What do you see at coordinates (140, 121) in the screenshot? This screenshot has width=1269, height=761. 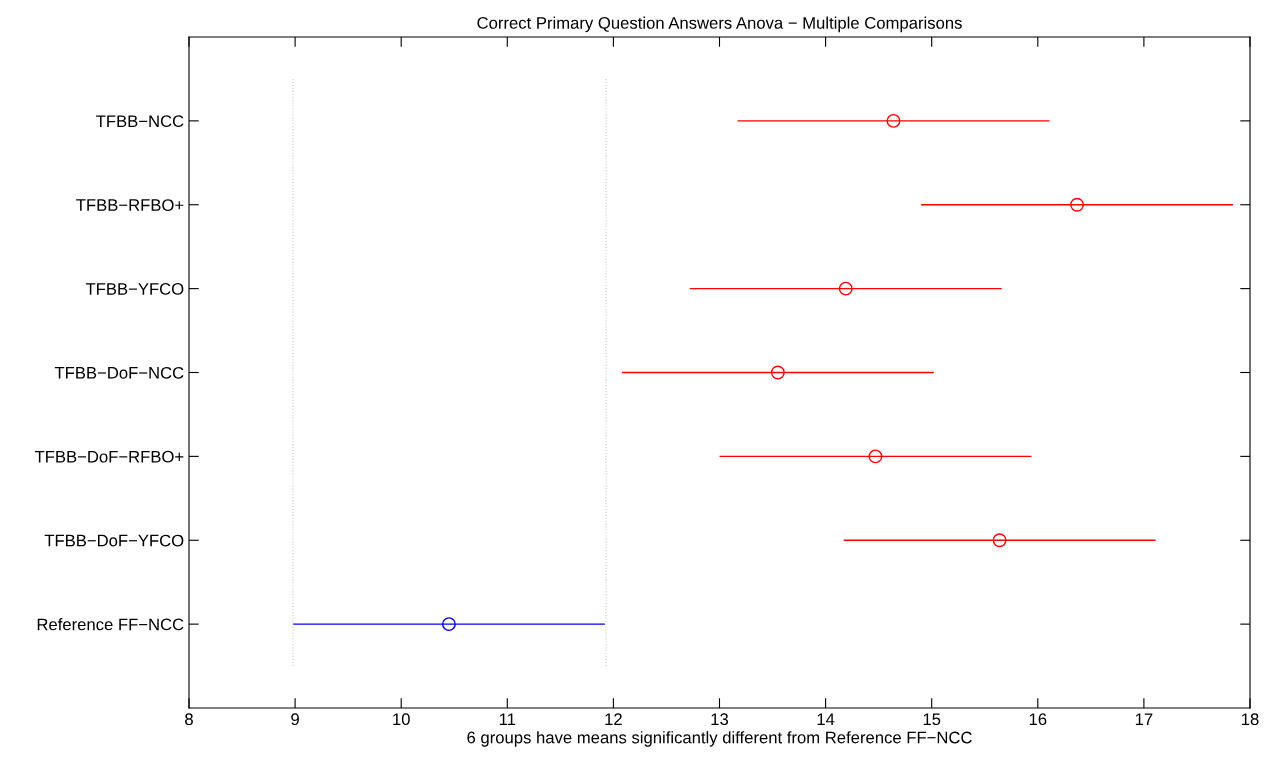 I see `y-tick-label: TFBB−NCC` at bounding box center [140, 121].